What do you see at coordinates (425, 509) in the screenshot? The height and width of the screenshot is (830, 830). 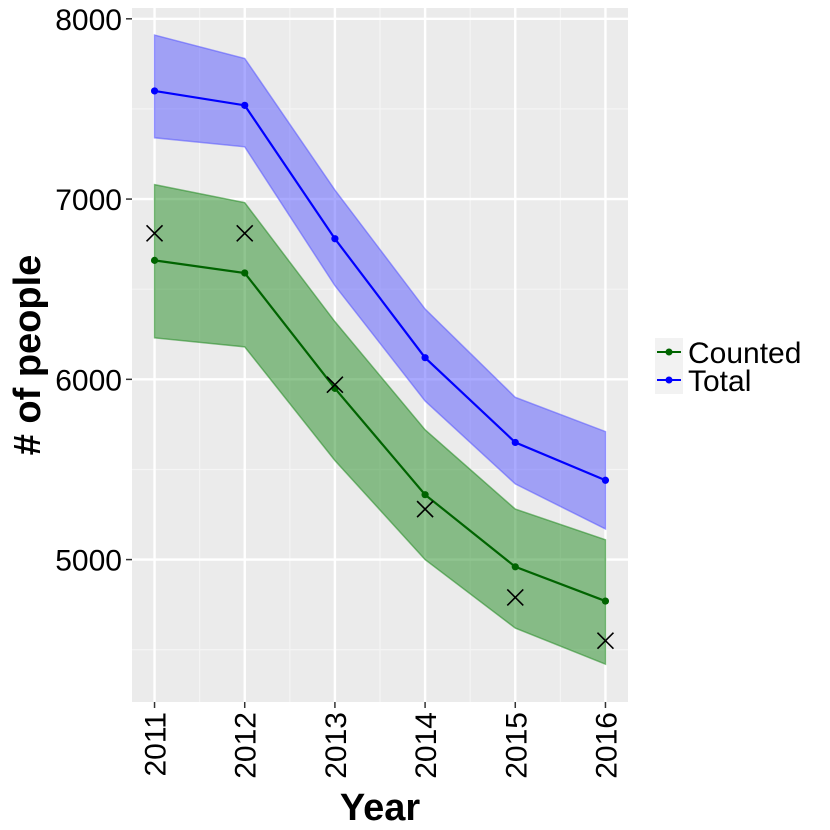 I see `observed-marker-2014` at bounding box center [425, 509].